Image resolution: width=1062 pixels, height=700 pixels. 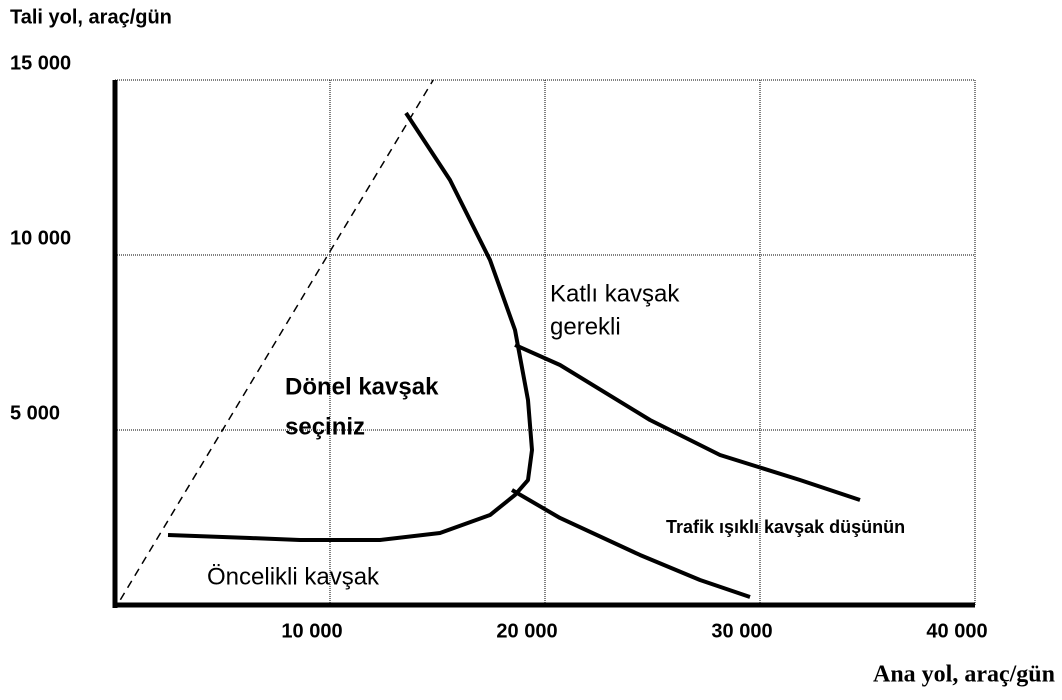 I want to click on y-tick-label: 5 000, so click(x=35, y=413).